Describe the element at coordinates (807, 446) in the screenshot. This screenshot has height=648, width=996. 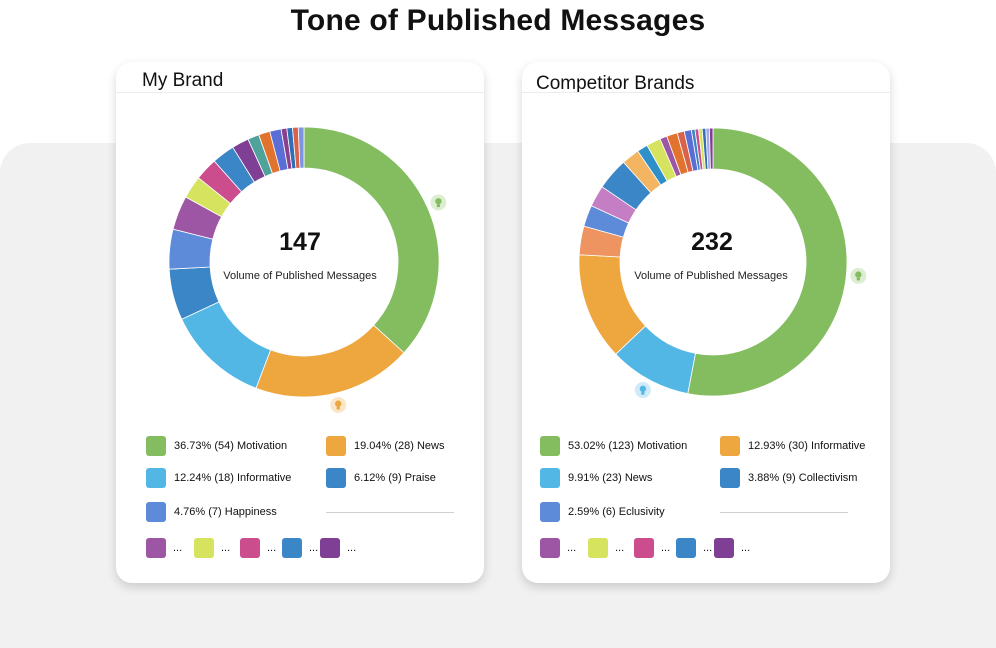
I see `legend-label: 12.93% (30) Informative` at that location.